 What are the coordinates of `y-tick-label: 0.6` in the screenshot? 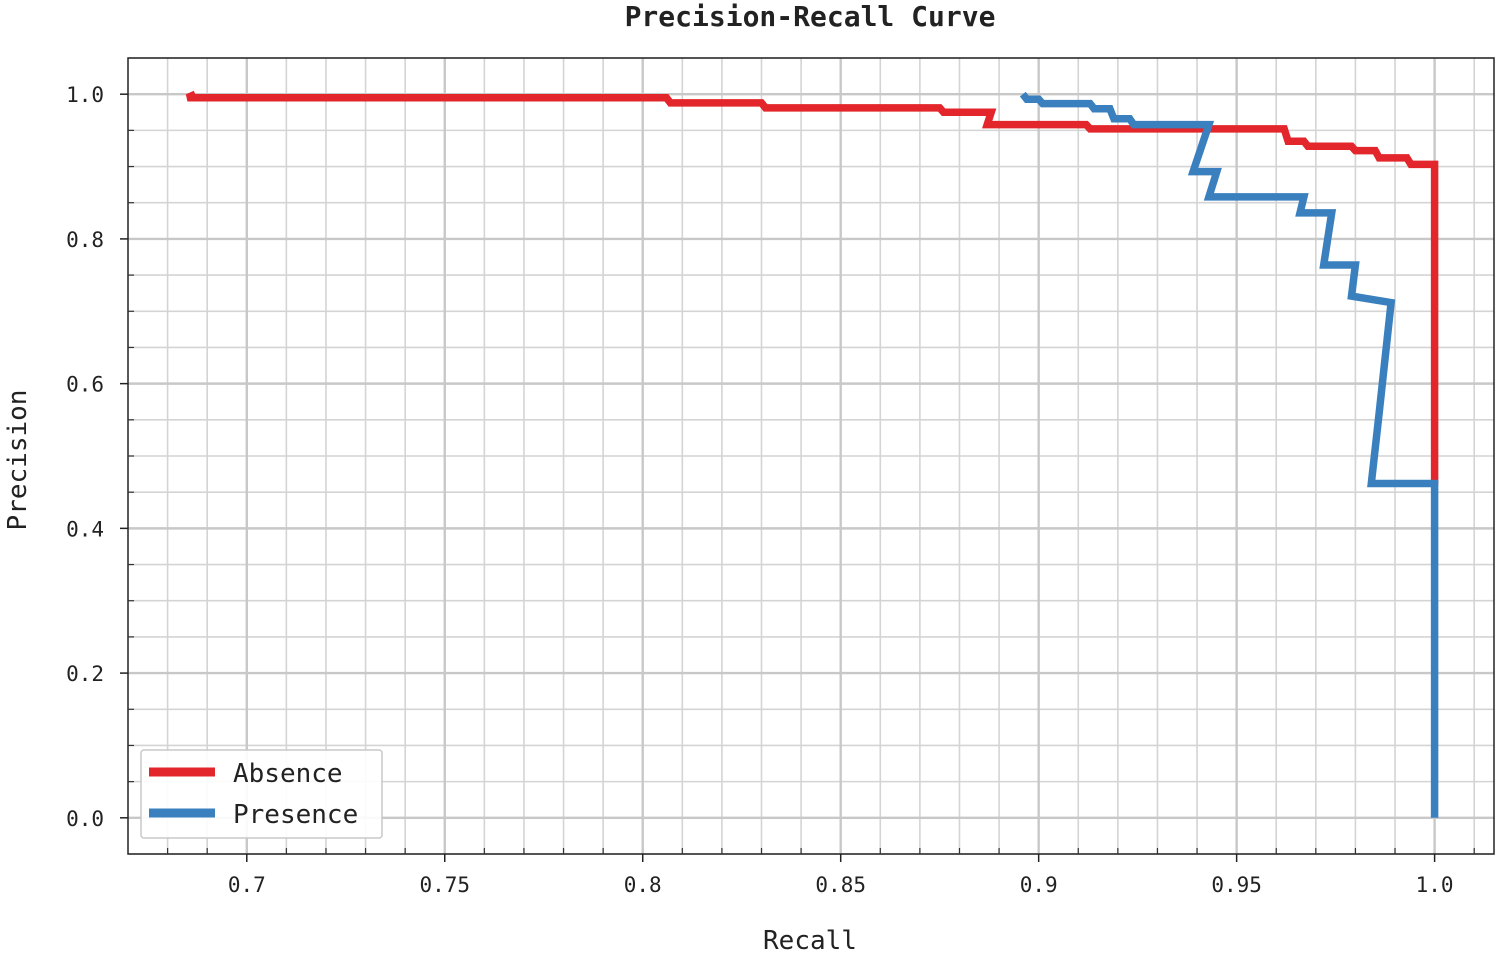 It's located at (85, 385).